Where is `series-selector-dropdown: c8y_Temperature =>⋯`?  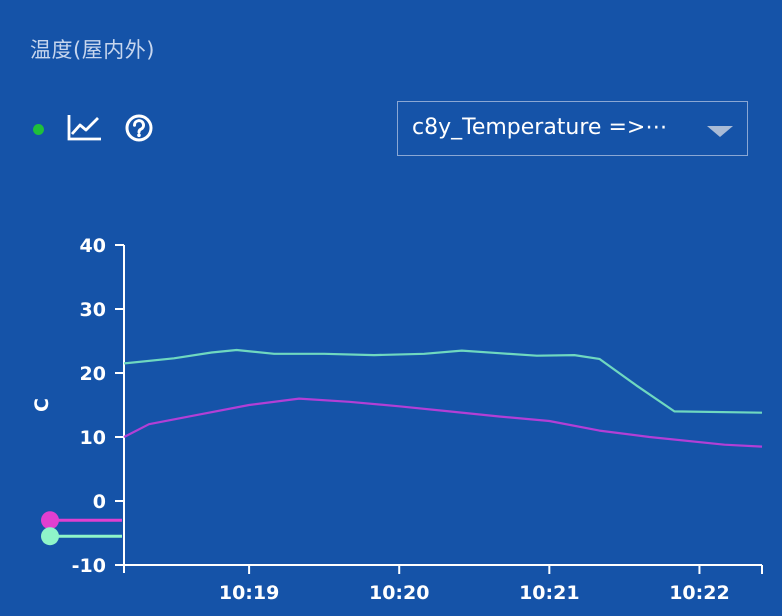 series-selector-dropdown: c8y_Temperature =>⋯ is located at coordinates (572, 128).